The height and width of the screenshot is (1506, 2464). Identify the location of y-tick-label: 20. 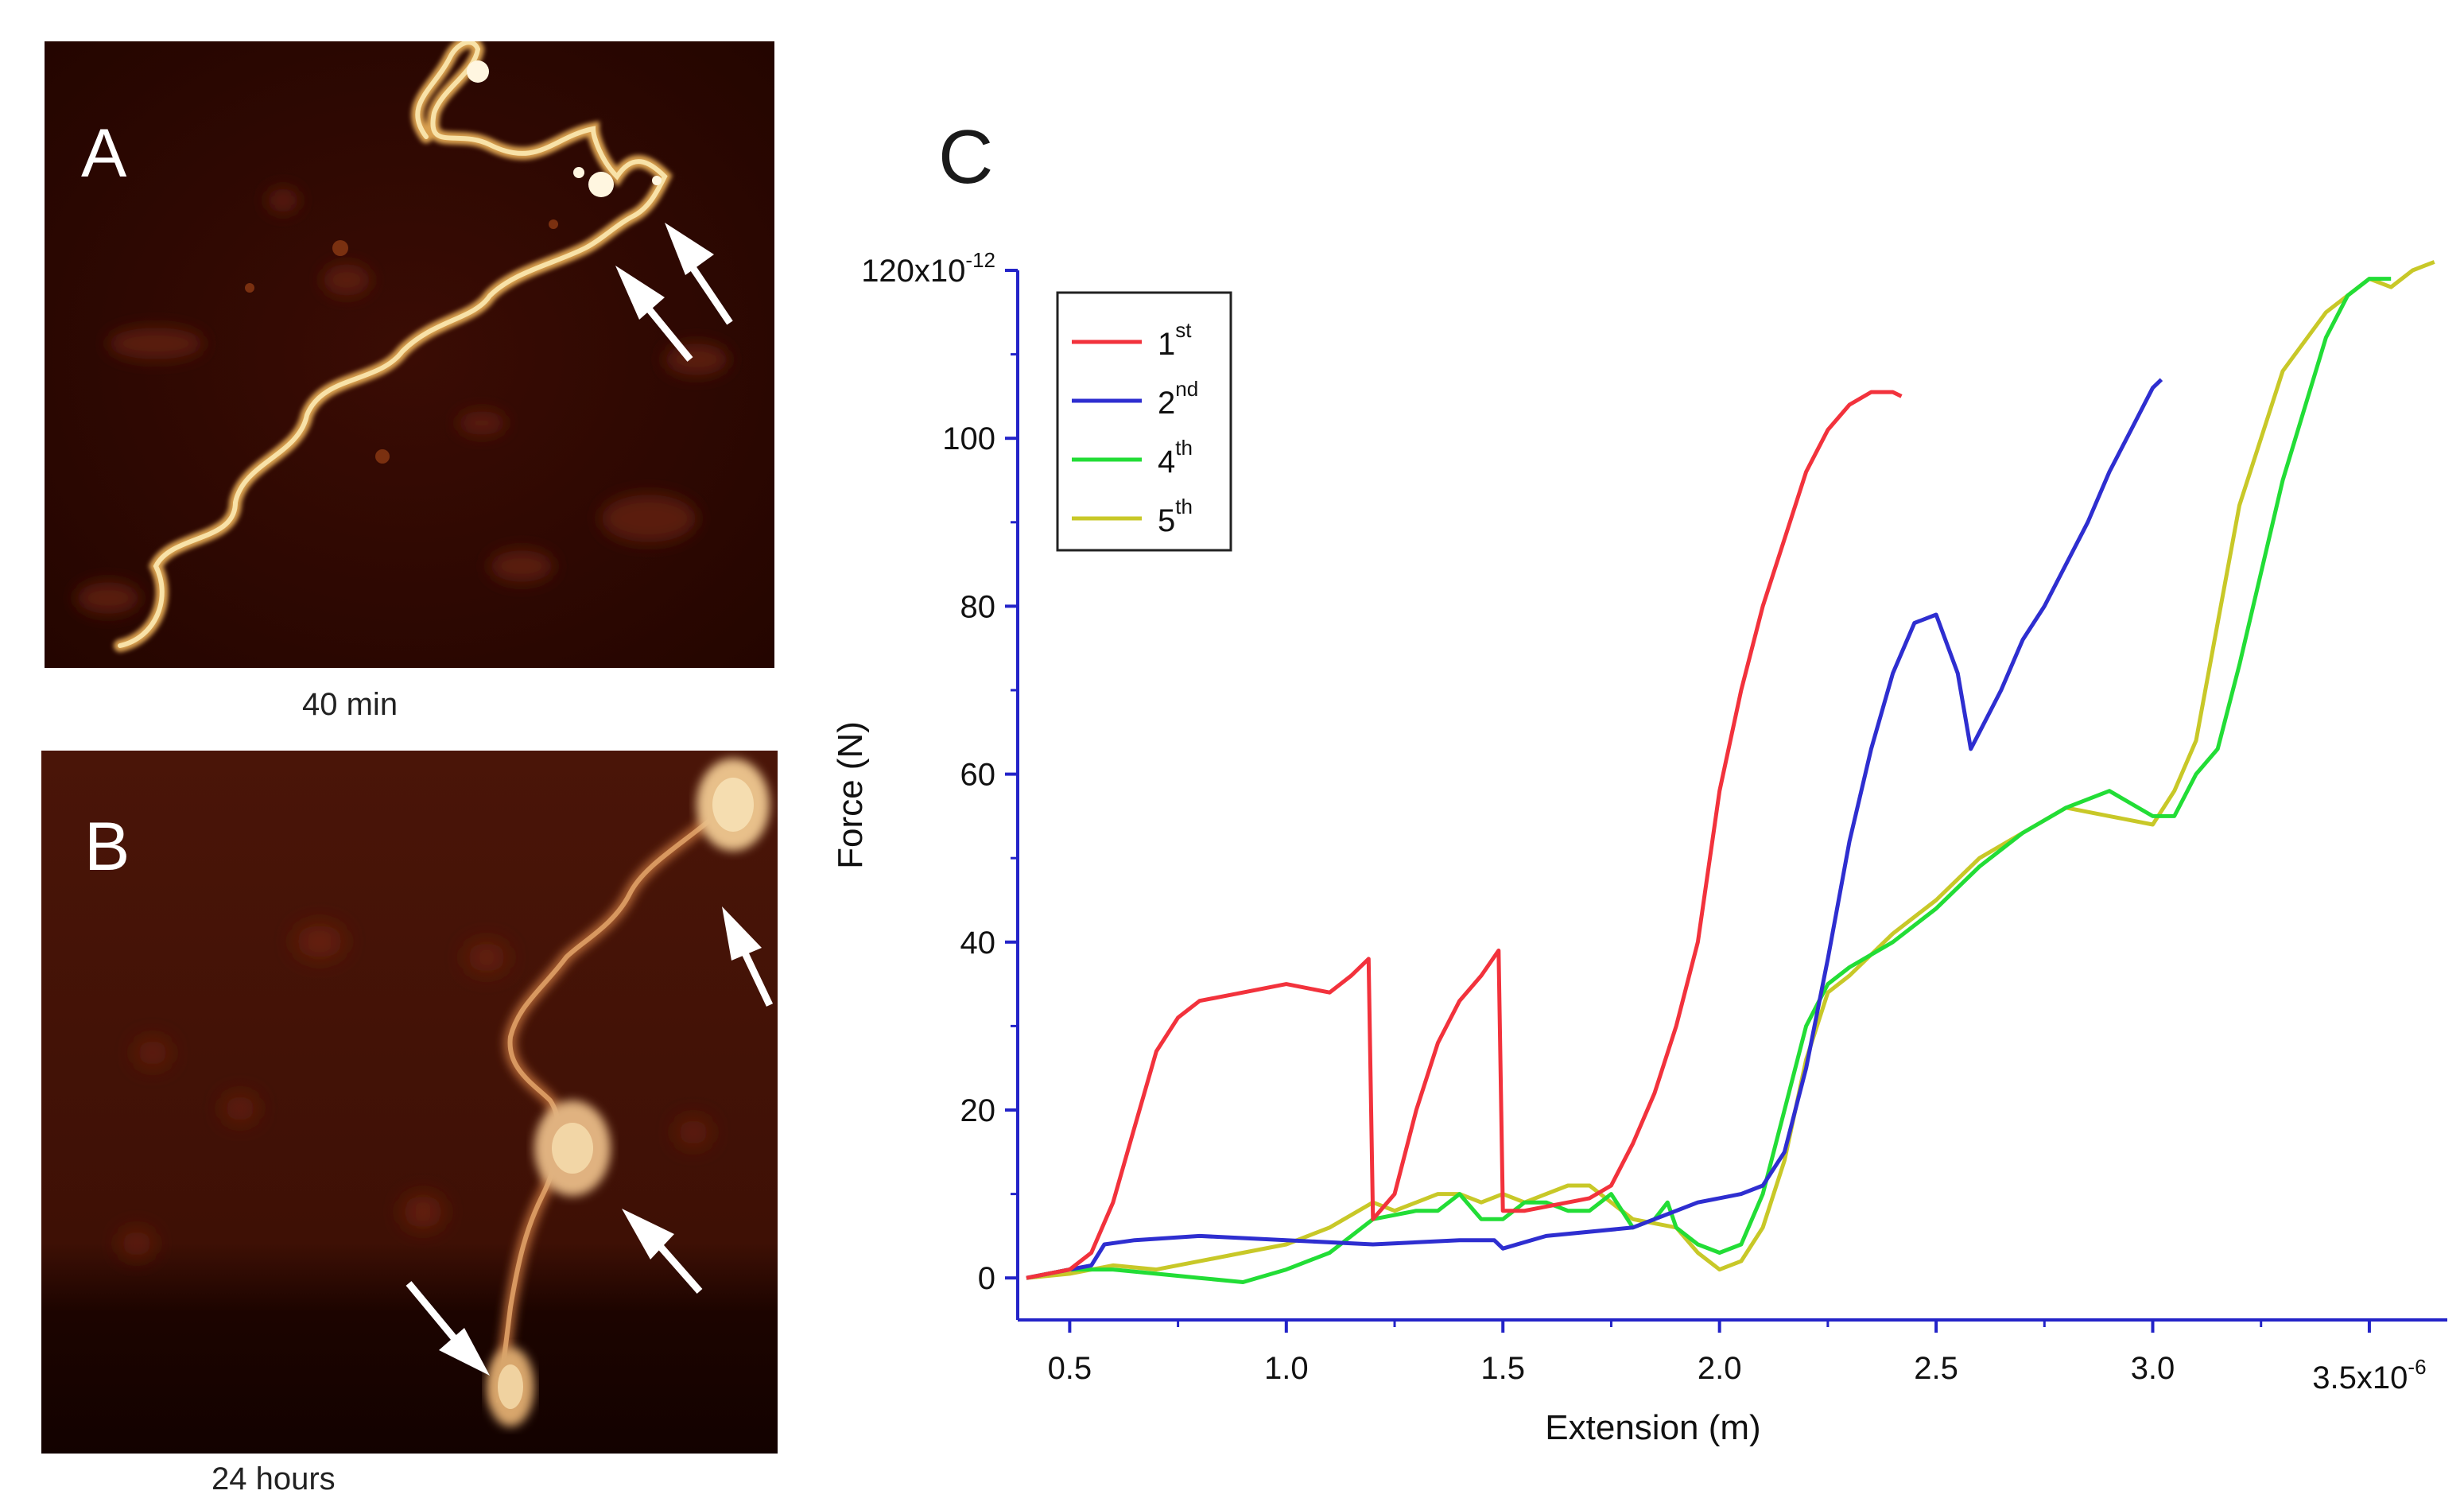
(978, 1110).